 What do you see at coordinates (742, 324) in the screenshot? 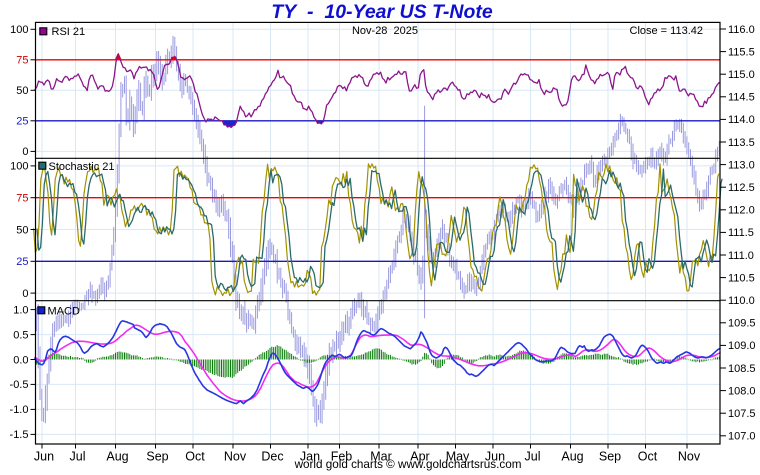
I see `svg-text: 109.5` at bounding box center [742, 324].